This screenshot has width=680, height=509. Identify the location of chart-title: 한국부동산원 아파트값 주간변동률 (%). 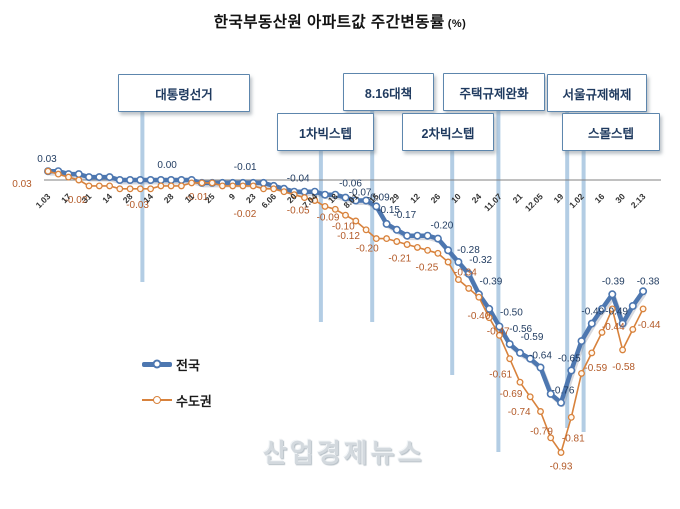
(340, 21).